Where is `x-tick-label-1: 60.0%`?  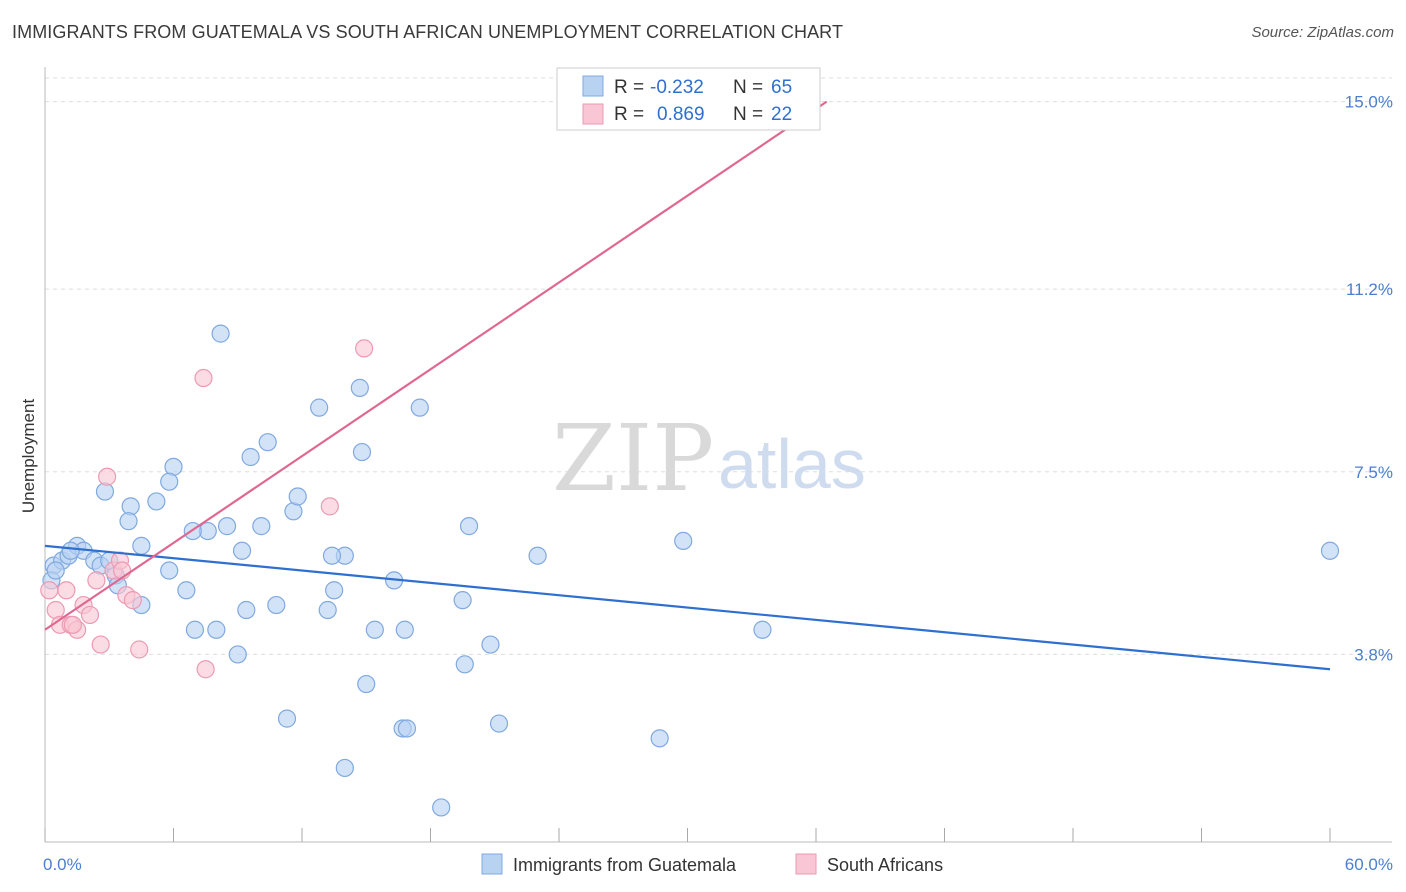
x-tick-label-1: 60.0% is located at coordinates (1369, 864).